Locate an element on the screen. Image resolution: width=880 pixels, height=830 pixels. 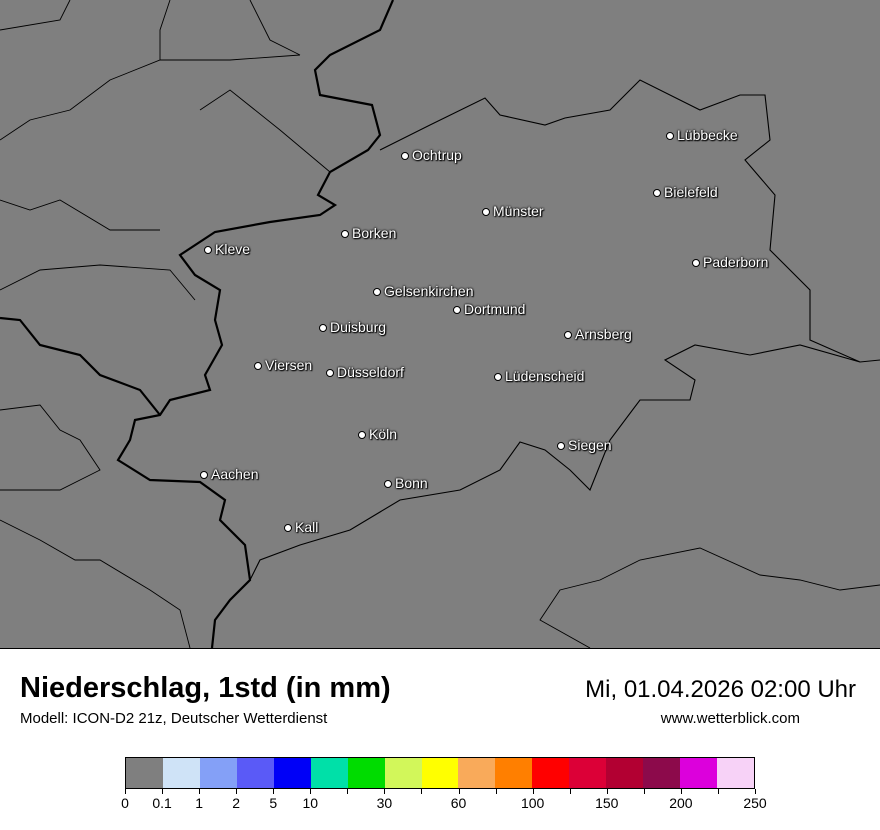
city-label: Bielefeld is located at coordinates (691, 192).